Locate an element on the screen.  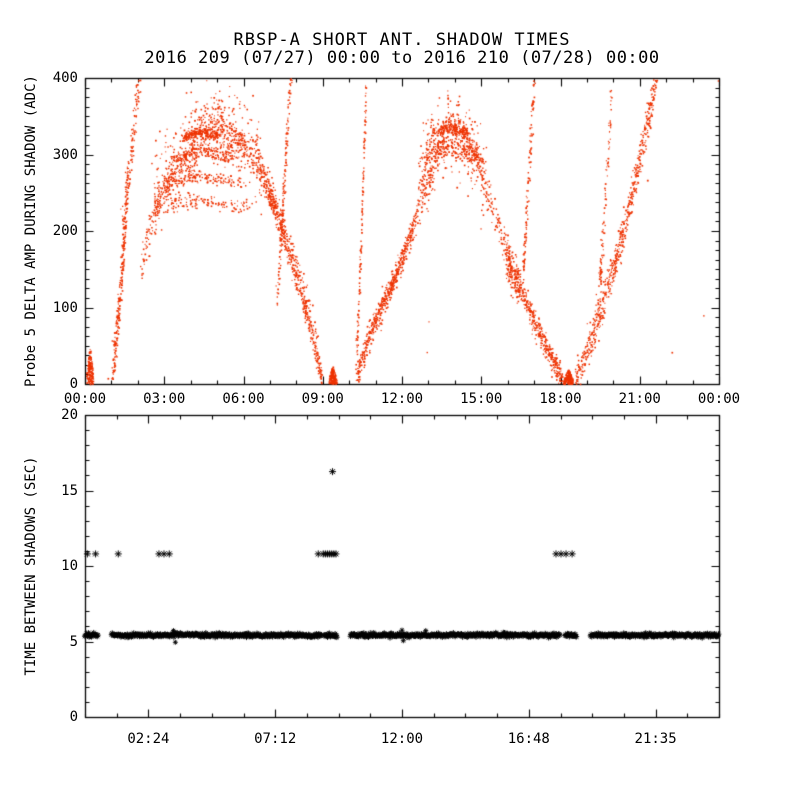
top-x-tick-label: 03:00 is located at coordinates (164, 399).